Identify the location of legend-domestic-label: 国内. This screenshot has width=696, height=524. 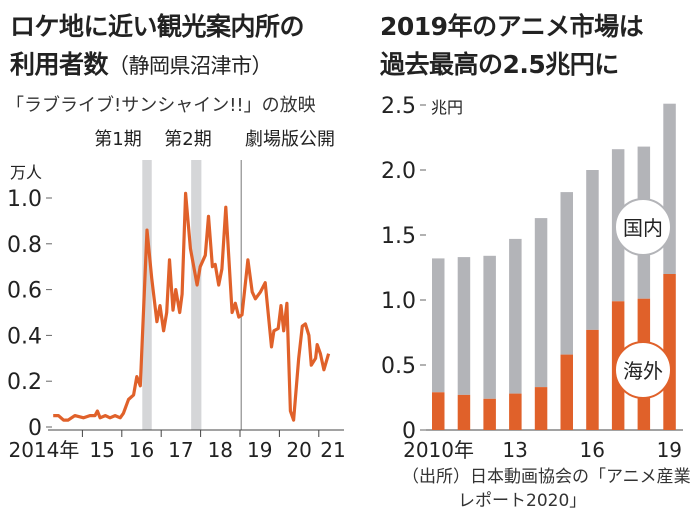
(643, 228).